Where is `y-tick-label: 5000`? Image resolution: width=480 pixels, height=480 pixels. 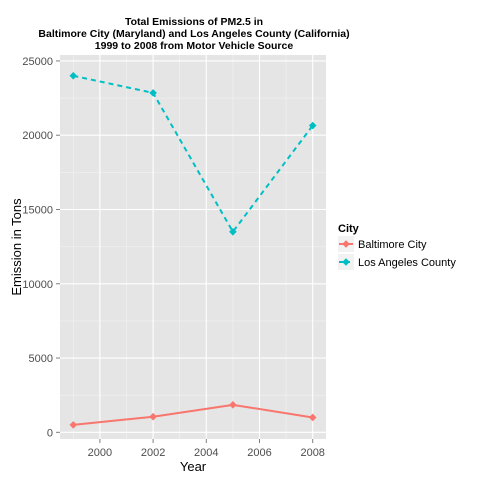 y-tick-label: 5000 is located at coordinates (41, 359).